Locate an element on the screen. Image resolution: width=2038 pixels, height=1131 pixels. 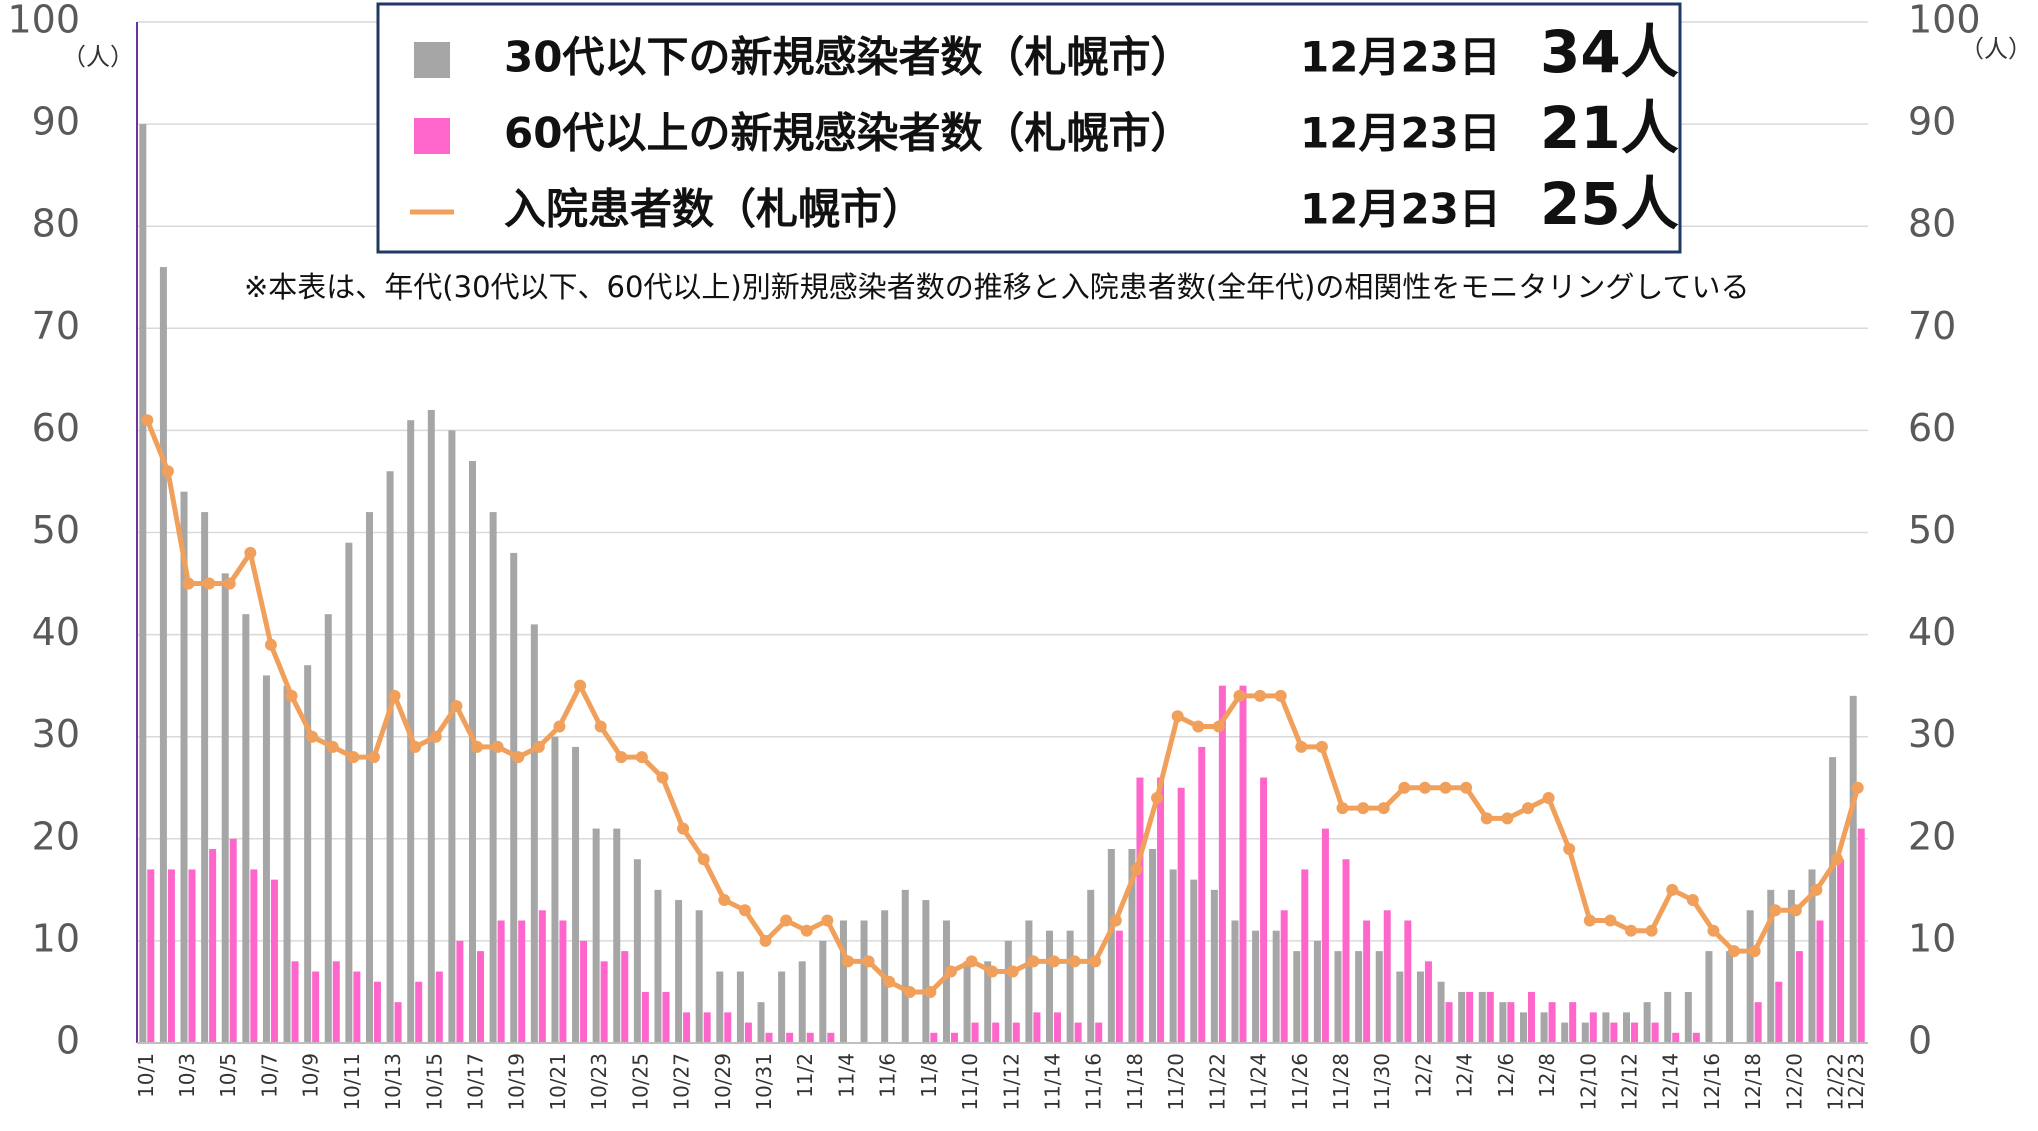
legend-box is located at coordinates (1029, 128).